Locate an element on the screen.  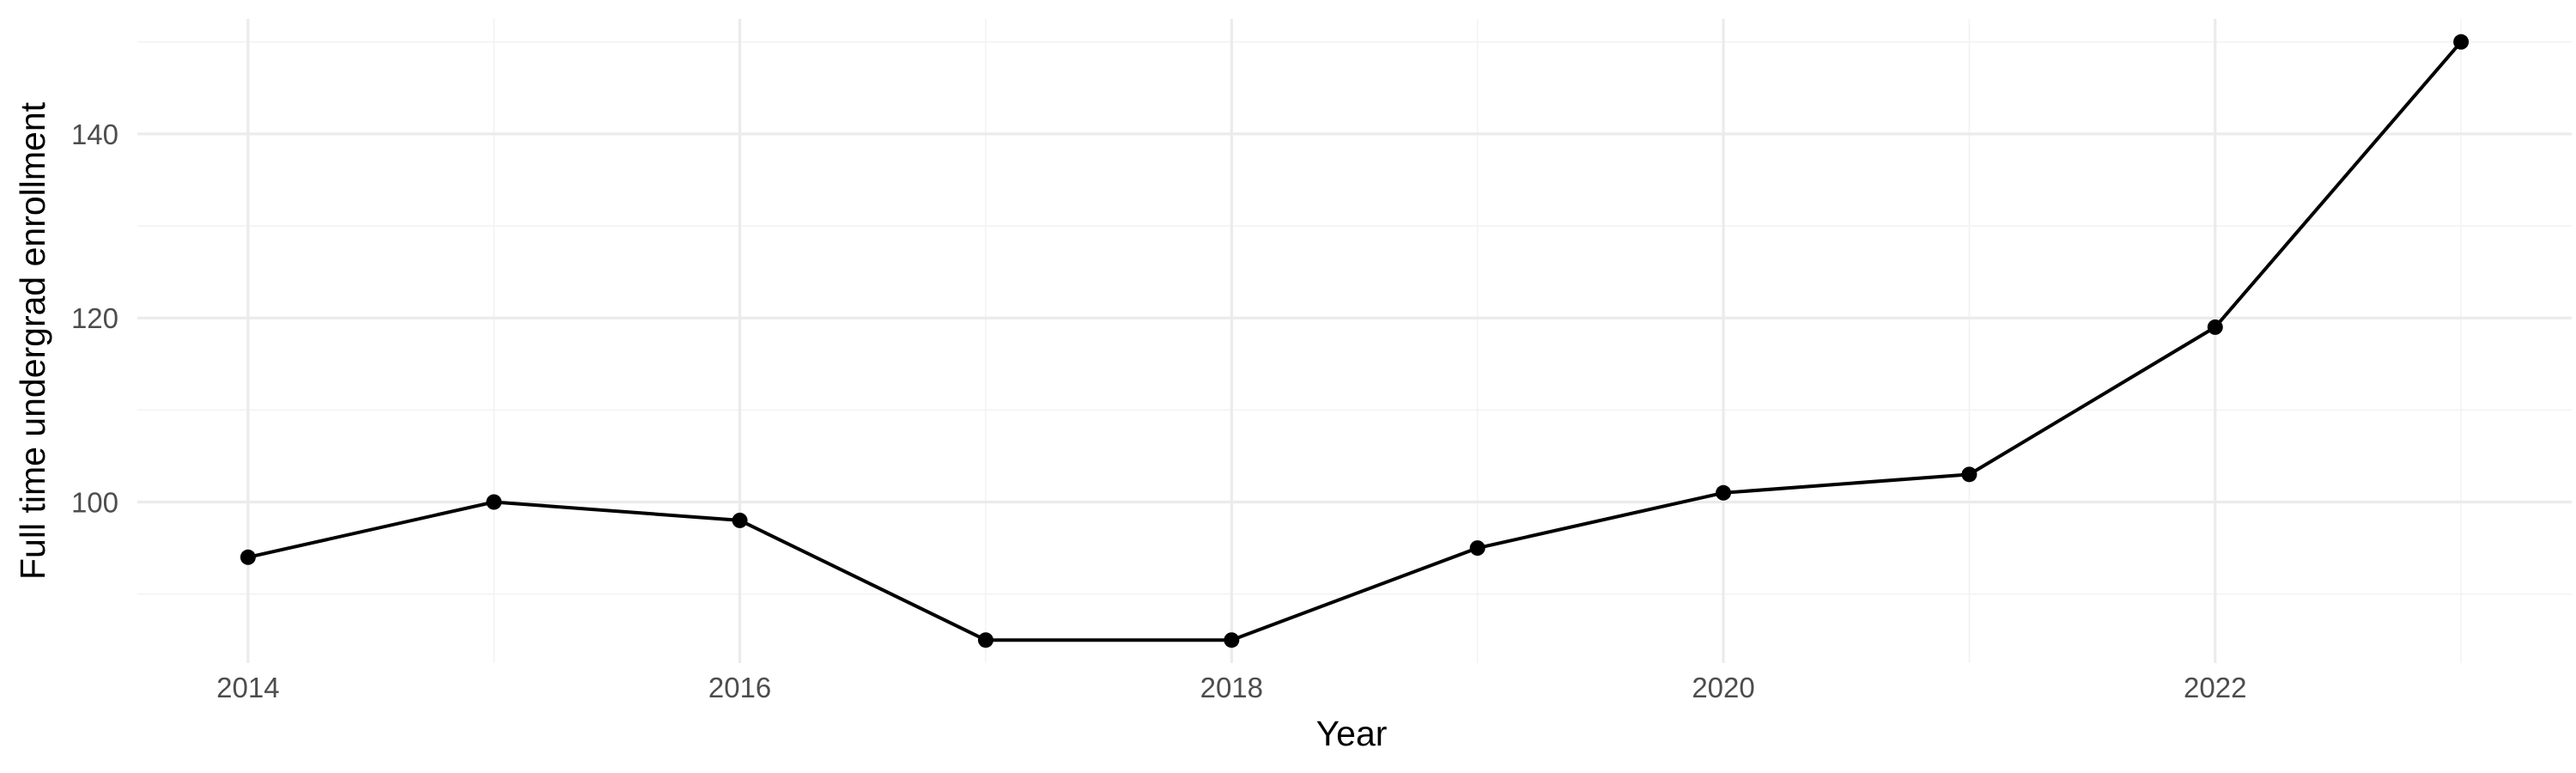
x-tick-labels: 2014 2016 2018 2020 2022 is located at coordinates (1231, 687).